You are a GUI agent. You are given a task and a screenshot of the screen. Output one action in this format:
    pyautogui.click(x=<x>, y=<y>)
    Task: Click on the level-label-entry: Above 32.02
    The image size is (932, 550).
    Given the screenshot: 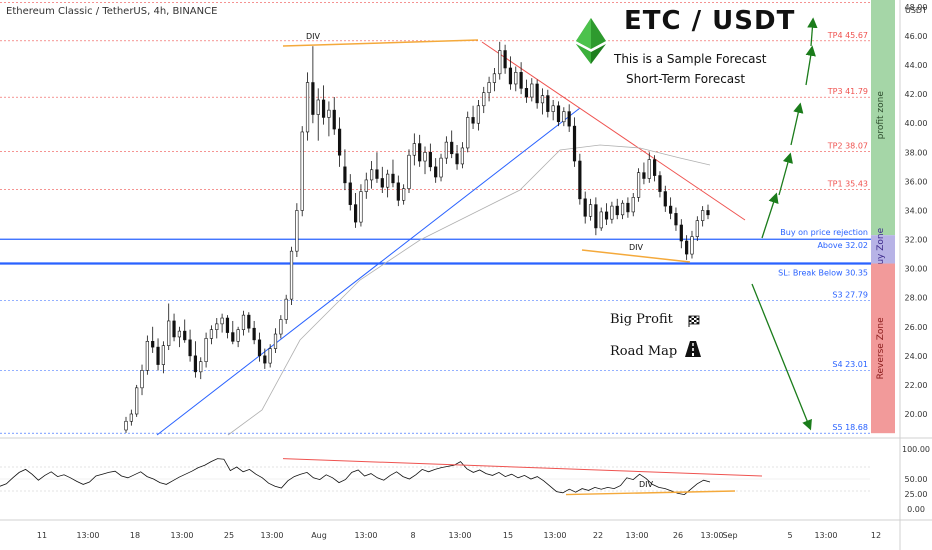 What is the action you would take?
    pyautogui.click(x=842, y=245)
    